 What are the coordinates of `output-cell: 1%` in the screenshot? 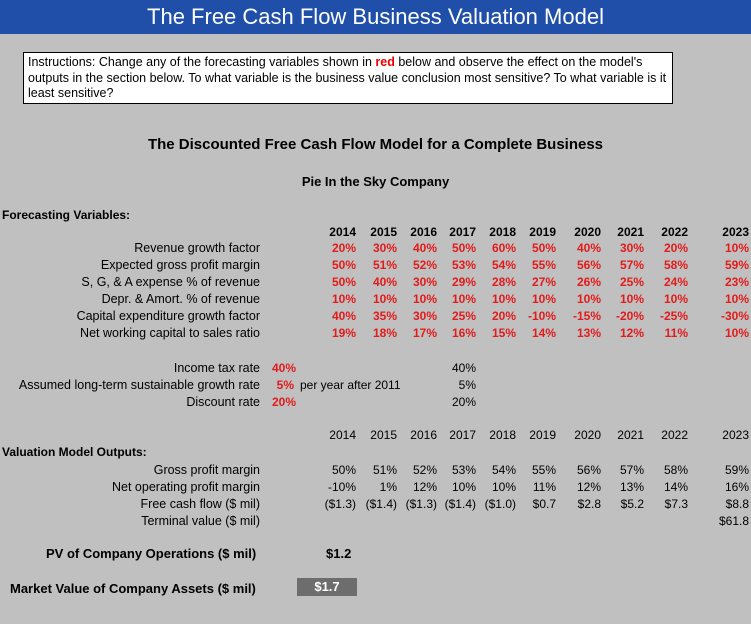 It's located at (388, 487).